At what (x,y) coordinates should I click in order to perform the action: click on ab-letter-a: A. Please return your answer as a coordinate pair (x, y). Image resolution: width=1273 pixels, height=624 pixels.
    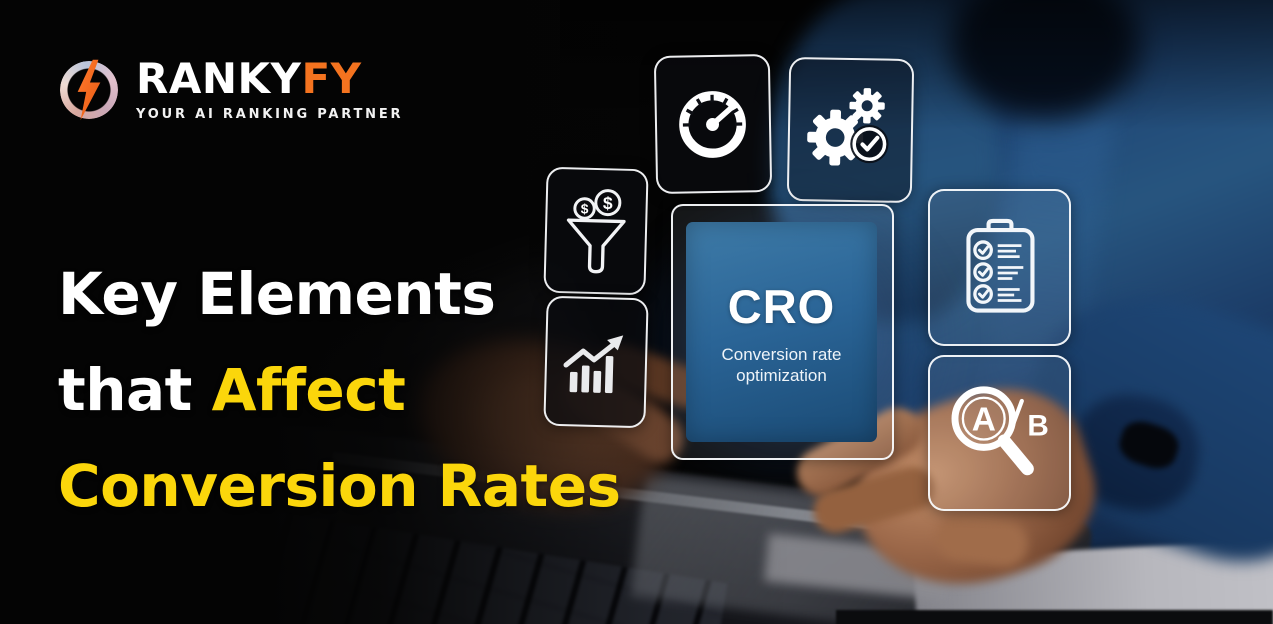
    Looking at the image, I should click on (983, 420).